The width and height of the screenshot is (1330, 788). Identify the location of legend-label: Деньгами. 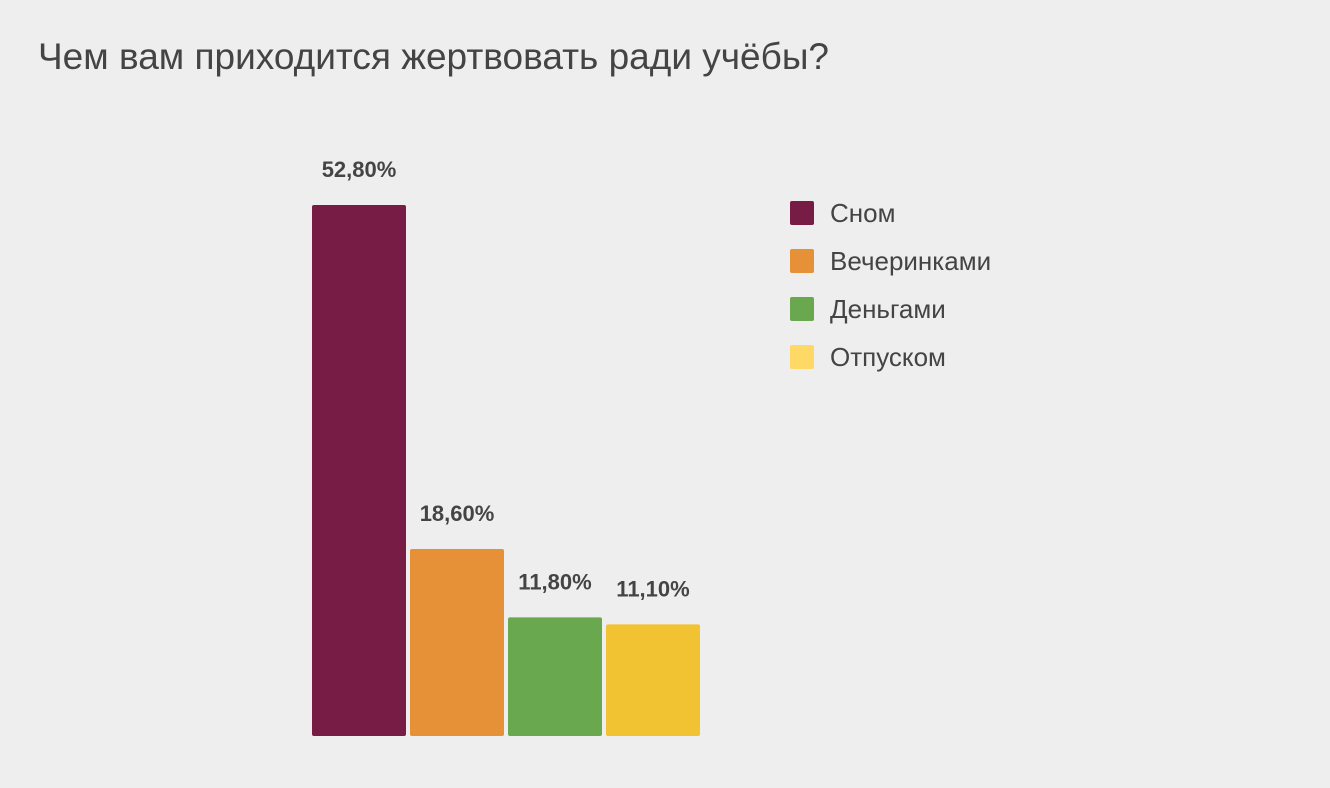
(888, 309).